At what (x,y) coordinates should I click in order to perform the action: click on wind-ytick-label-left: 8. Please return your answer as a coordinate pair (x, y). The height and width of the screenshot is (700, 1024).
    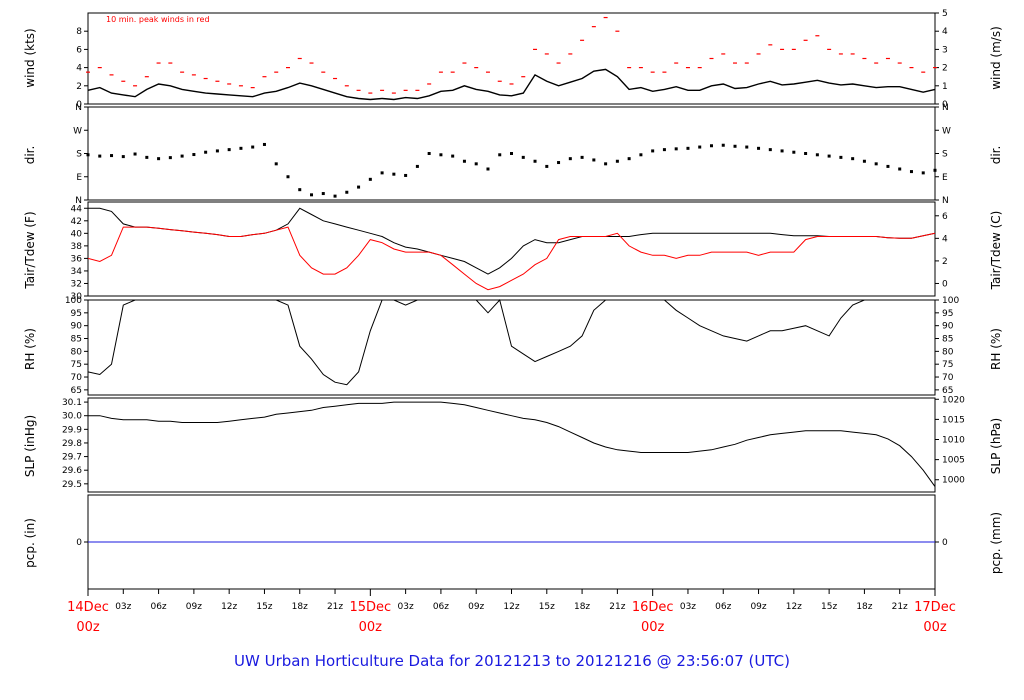
    Looking at the image, I should click on (79, 32).